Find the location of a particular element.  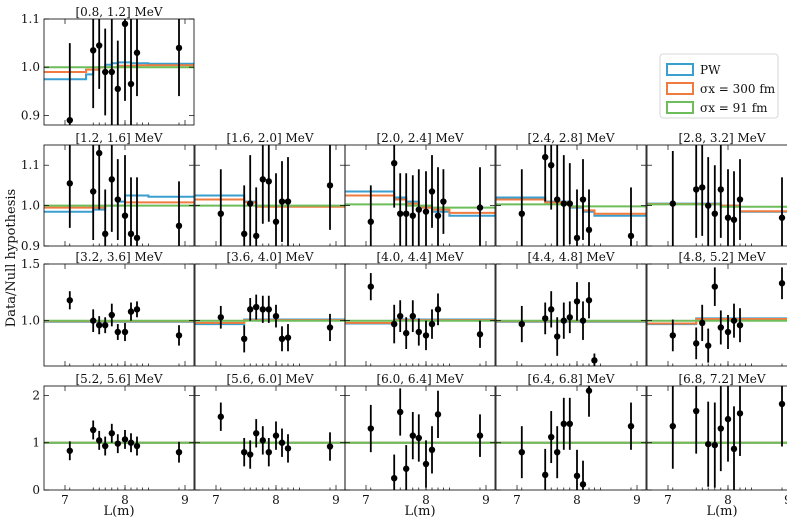

panel-9-curves is located at coordinates (571, 321).